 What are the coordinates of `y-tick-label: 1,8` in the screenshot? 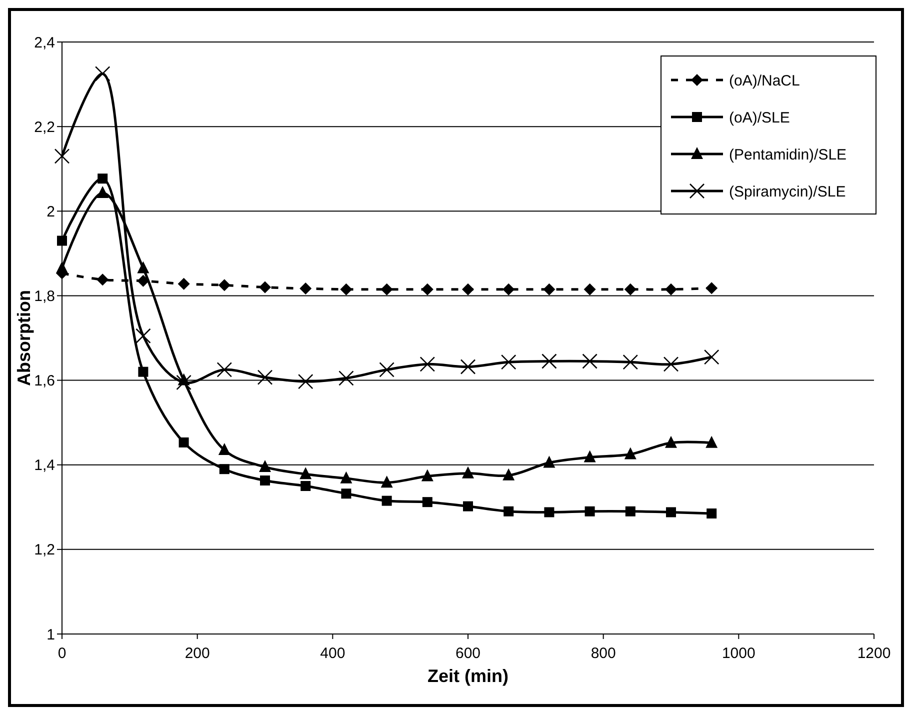 It's located at (44, 296).